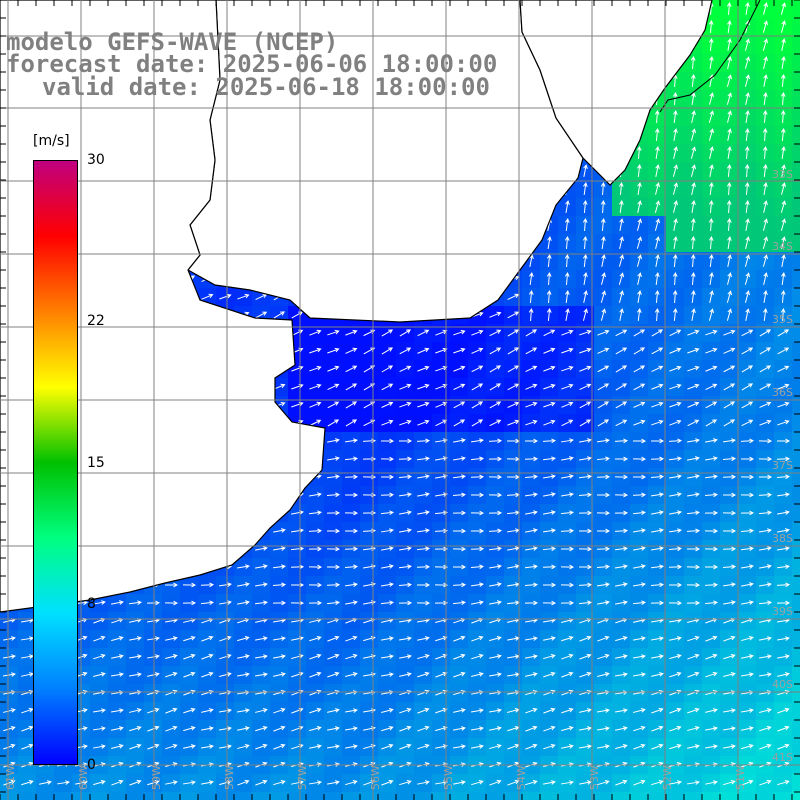 The image size is (800, 800). I want to click on lat-label: 39S, so click(782, 611).